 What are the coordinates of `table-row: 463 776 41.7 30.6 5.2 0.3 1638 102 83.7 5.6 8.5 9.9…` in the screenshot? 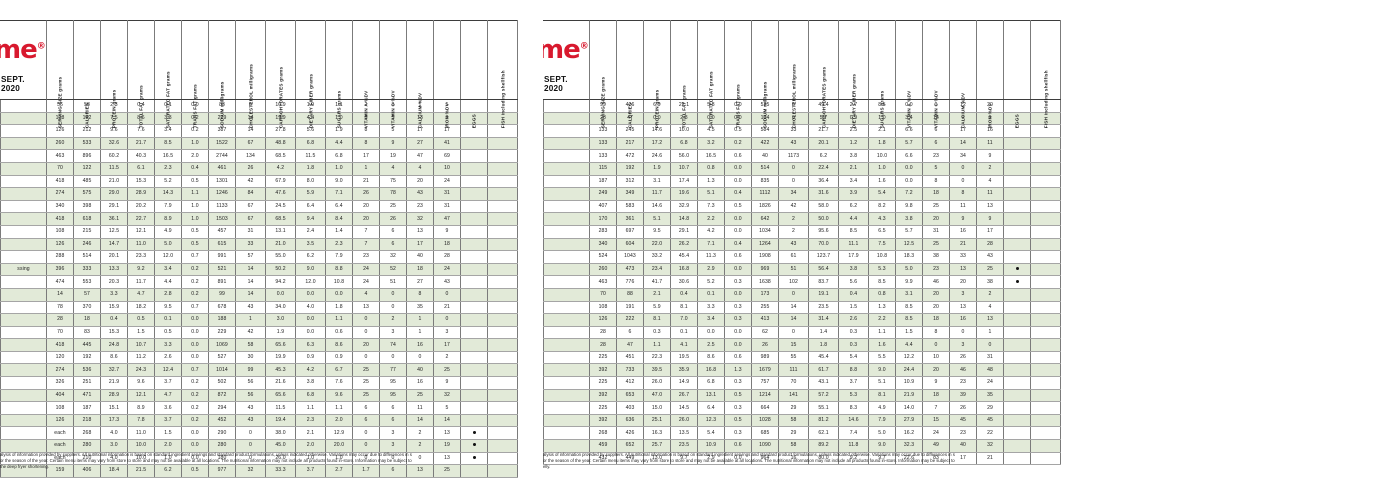 It's located at (802, 282).